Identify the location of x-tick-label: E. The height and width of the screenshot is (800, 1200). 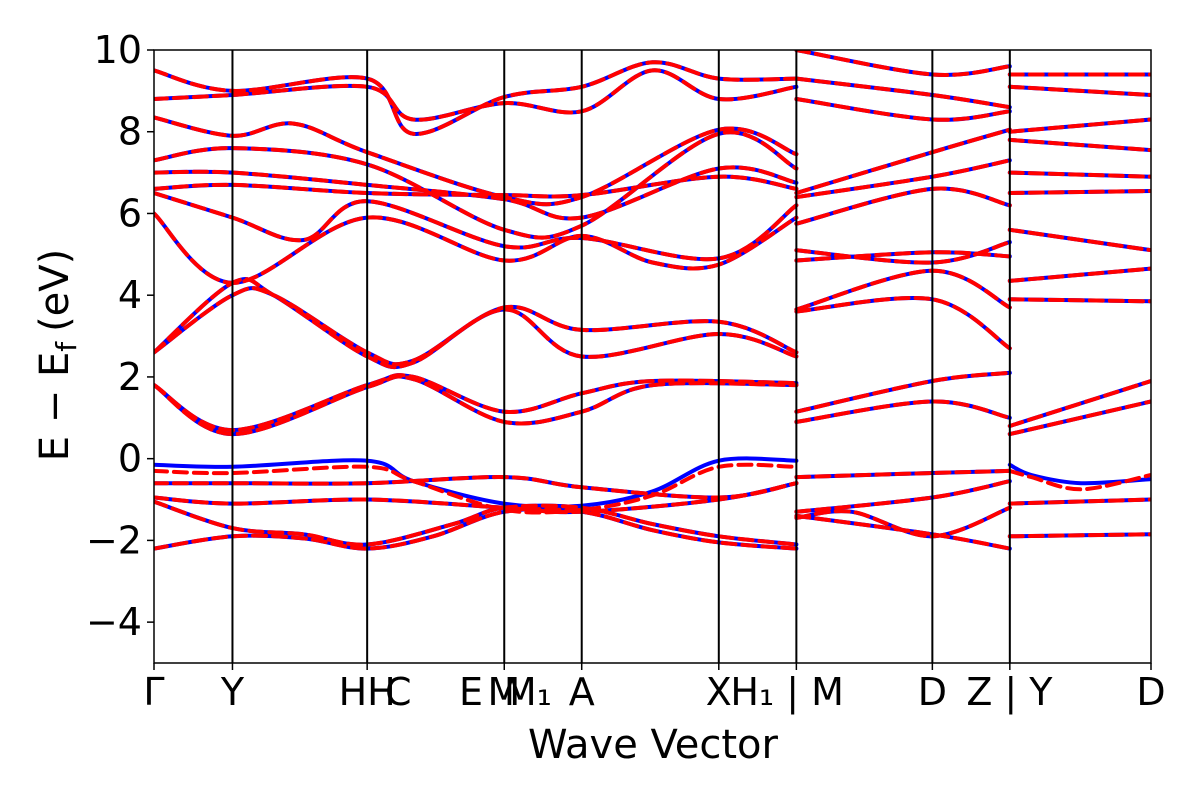
(471, 692).